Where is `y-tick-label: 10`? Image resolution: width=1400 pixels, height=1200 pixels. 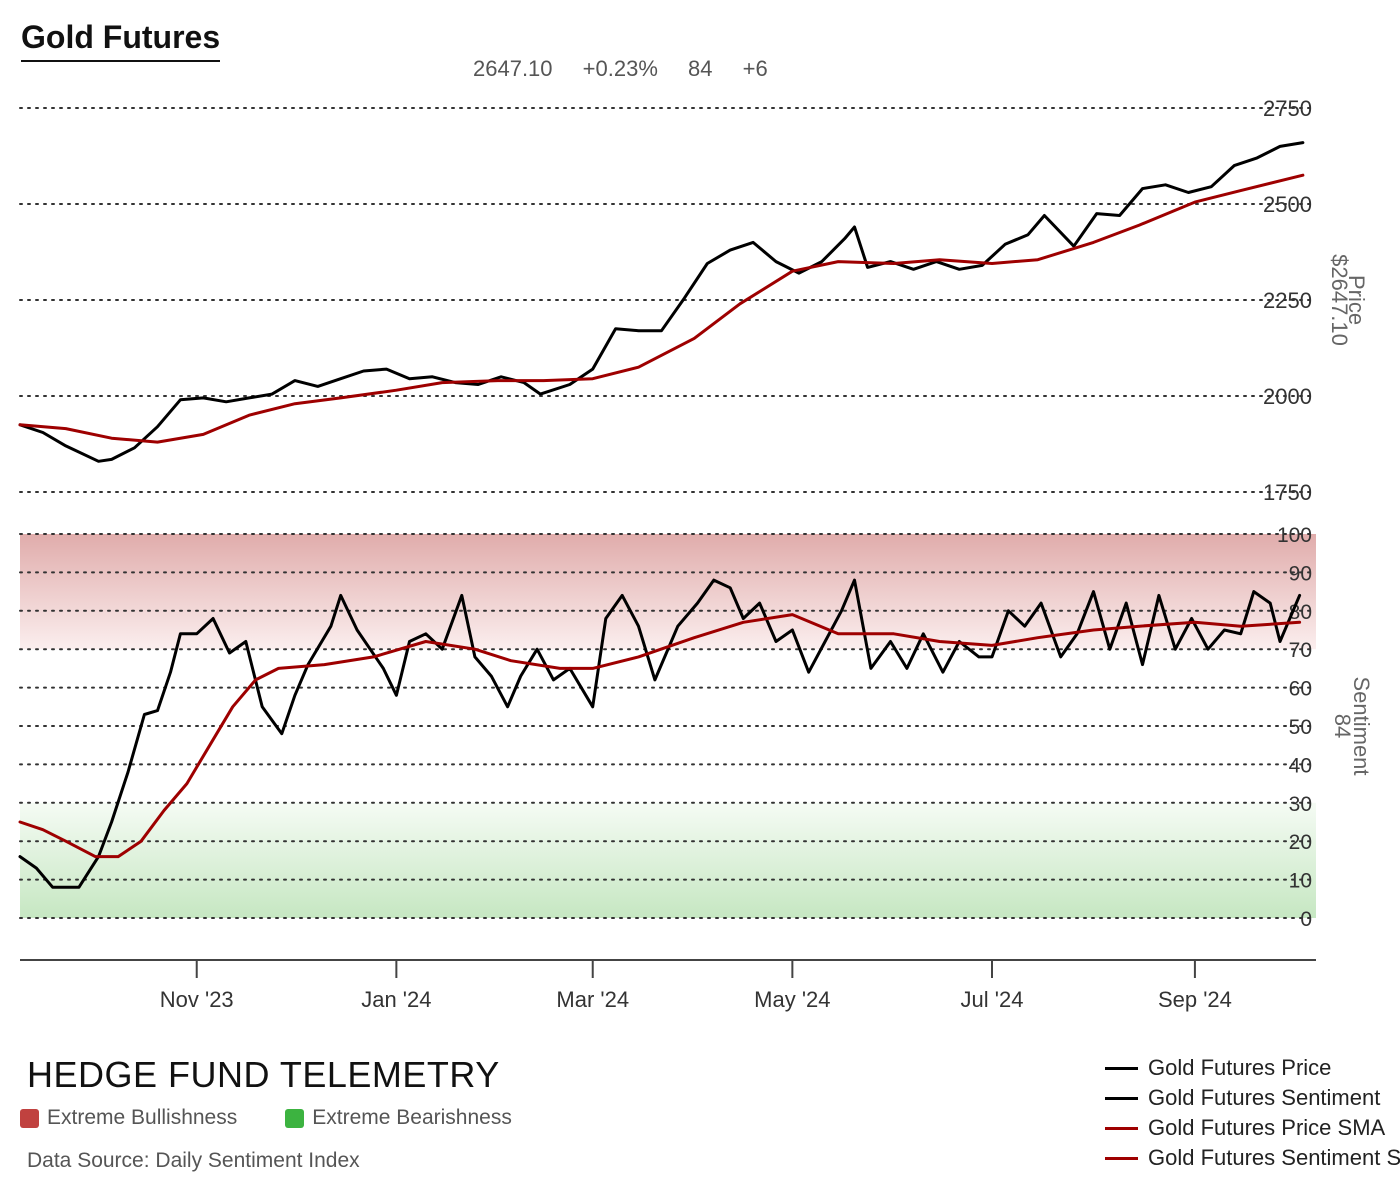 y-tick-label: 10 is located at coordinates (1300, 881).